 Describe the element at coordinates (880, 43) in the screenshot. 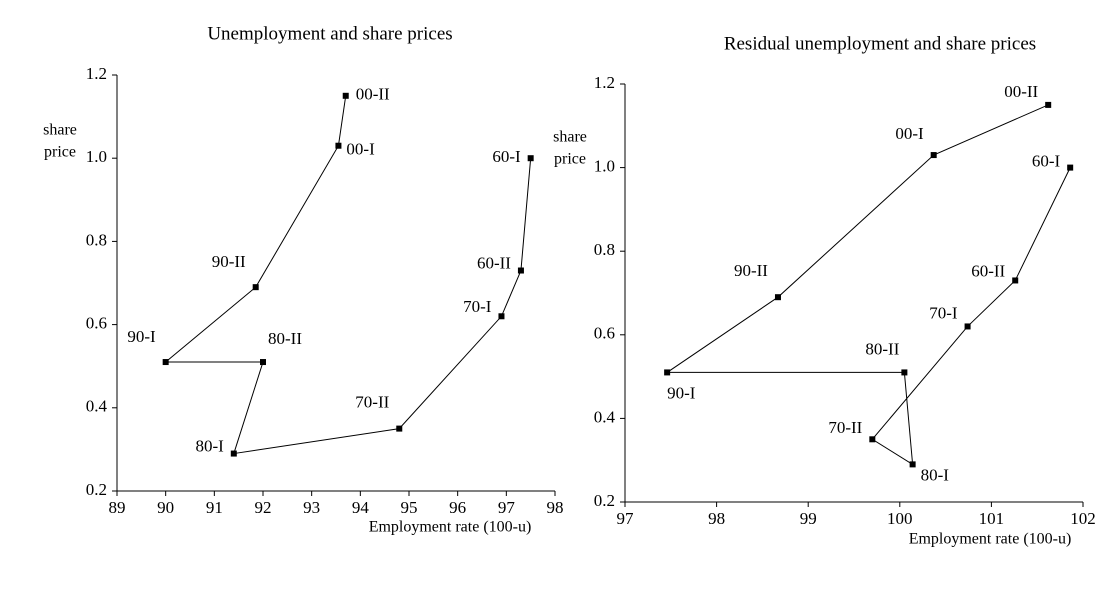

I see `chart-title: Residual unemployment and share prices` at that location.